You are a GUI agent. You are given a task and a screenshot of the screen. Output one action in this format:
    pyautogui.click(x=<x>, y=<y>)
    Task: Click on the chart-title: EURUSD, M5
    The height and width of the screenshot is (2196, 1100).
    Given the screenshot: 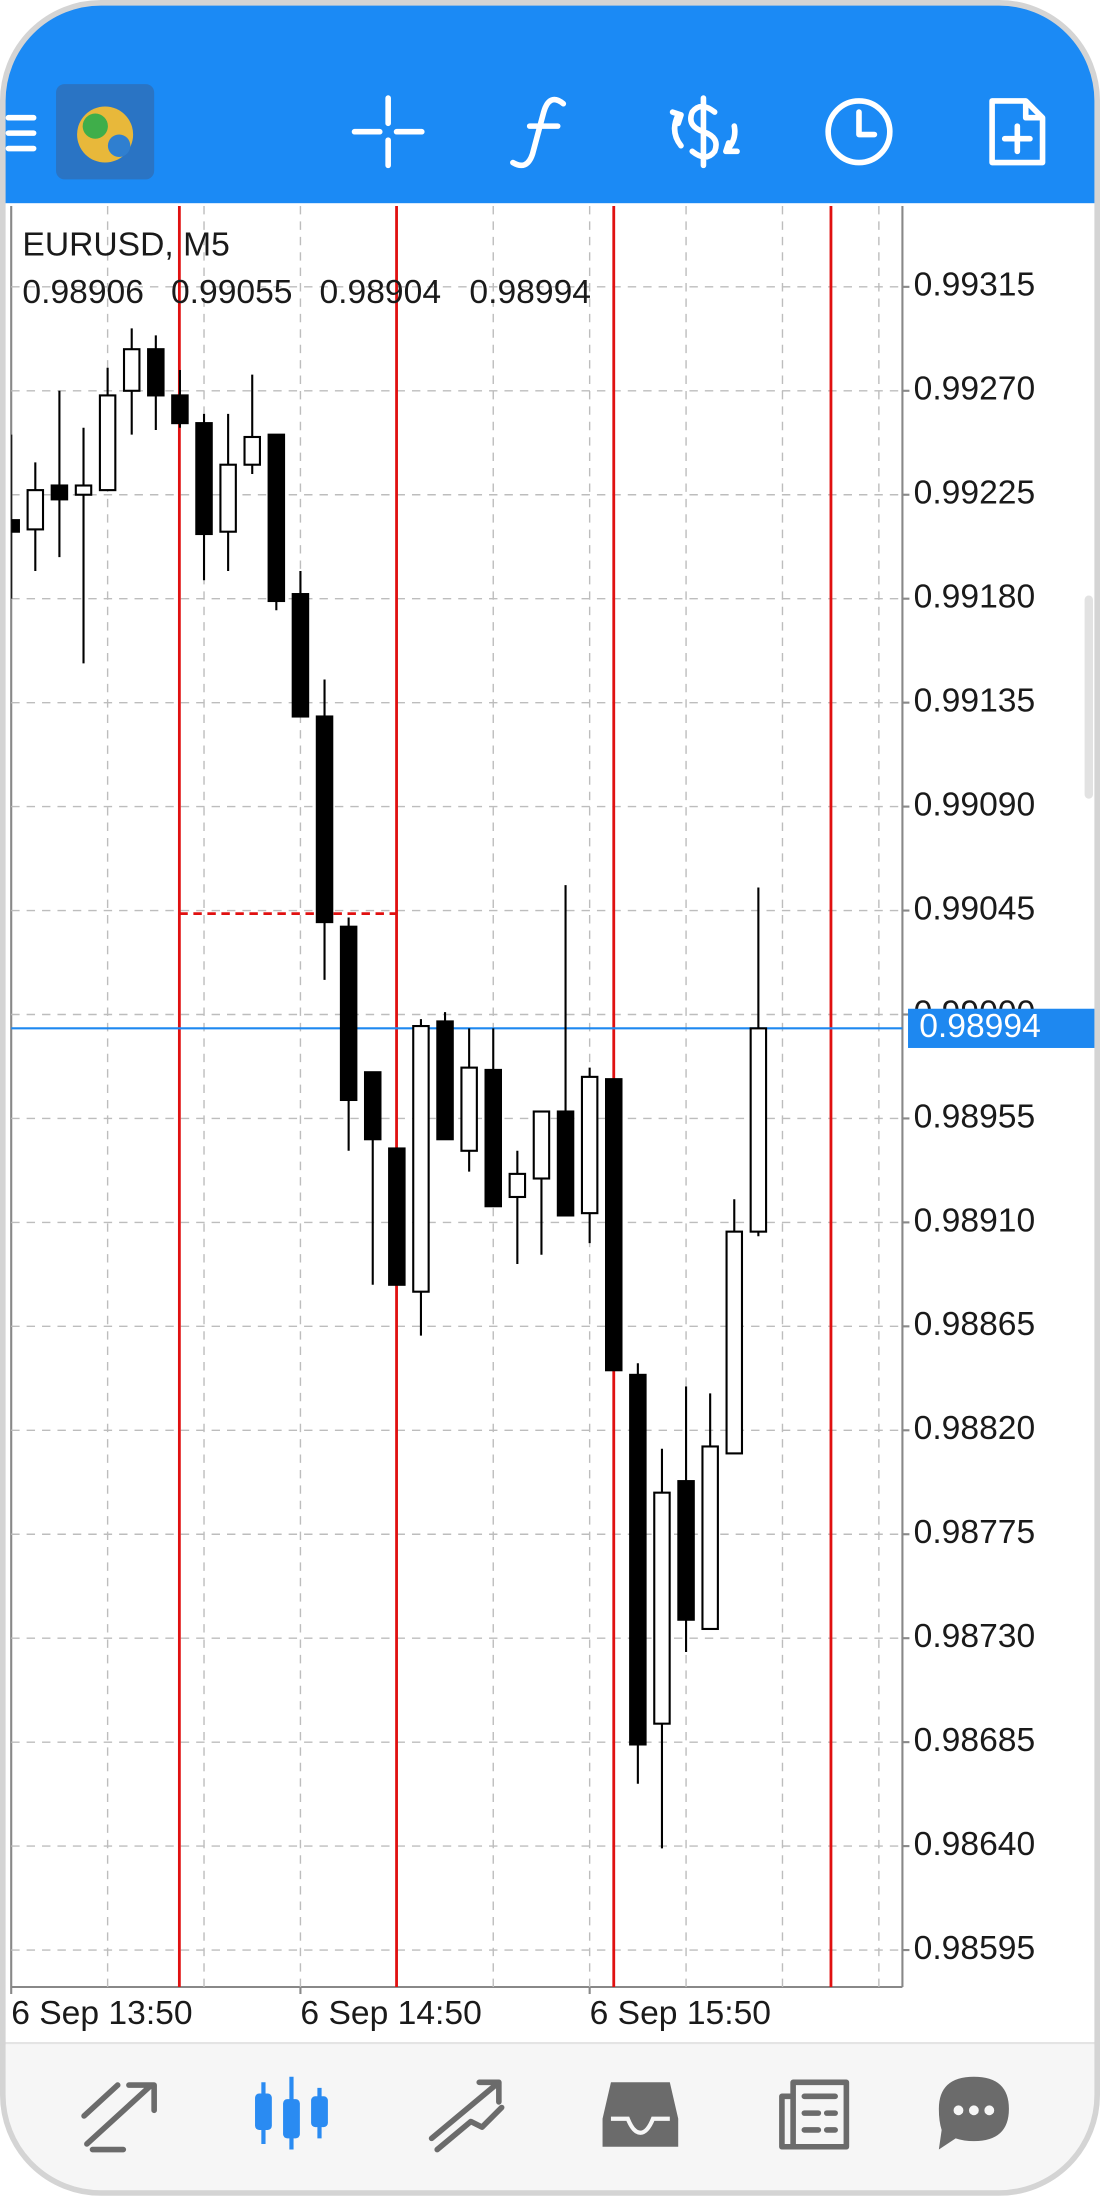 What is the action you would take?
    pyautogui.click(x=125, y=245)
    